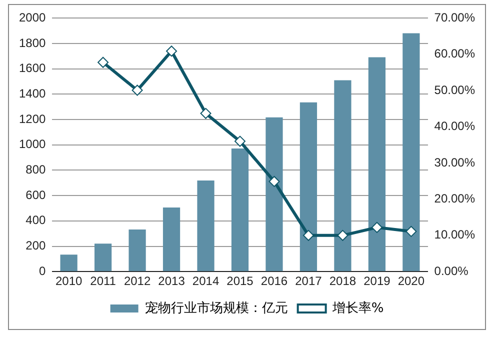 Image resolution: width=494 pixels, height=337 pixels. What do you see at coordinates (455, 89) in the screenshot?
I see `y2-tick-label: 50.00%` at bounding box center [455, 89].